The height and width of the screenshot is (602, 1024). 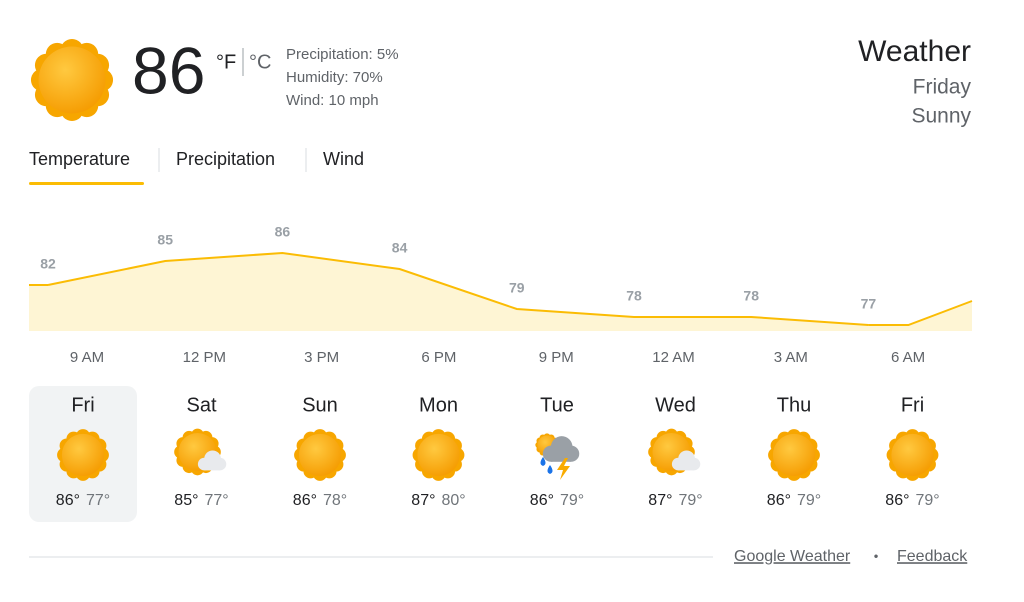 I want to click on temperature-area, so click(x=500, y=292).